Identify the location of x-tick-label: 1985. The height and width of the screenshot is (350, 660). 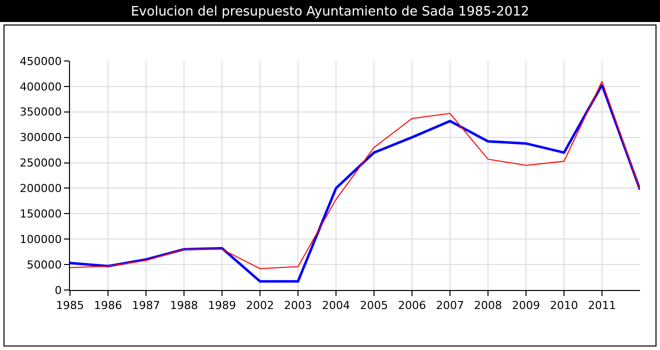
(70, 305).